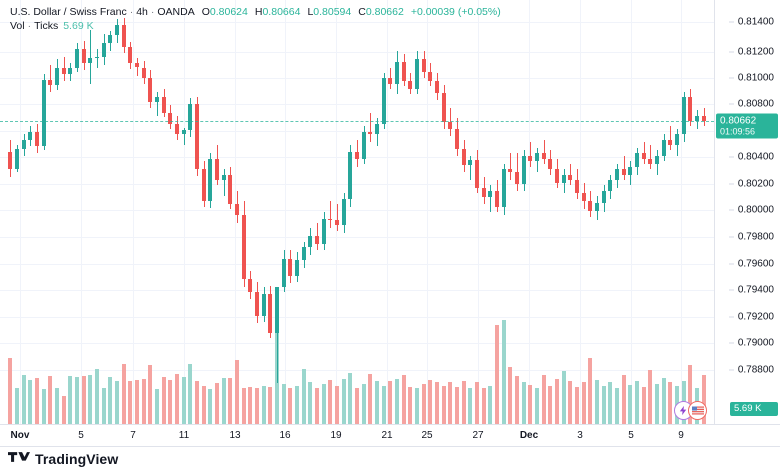 Image resolution: width=780 pixels, height=470 pixels. What do you see at coordinates (387, 435) in the screenshot?
I see `time-axis-tick: 21` at bounding box center [387, 435].